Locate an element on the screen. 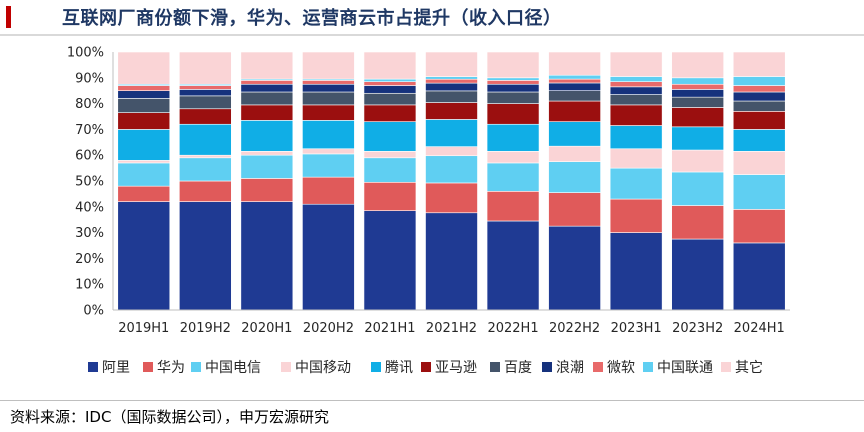 The image size is (864, 432). legend-label: 其它 is located at coordinates (749, 367).